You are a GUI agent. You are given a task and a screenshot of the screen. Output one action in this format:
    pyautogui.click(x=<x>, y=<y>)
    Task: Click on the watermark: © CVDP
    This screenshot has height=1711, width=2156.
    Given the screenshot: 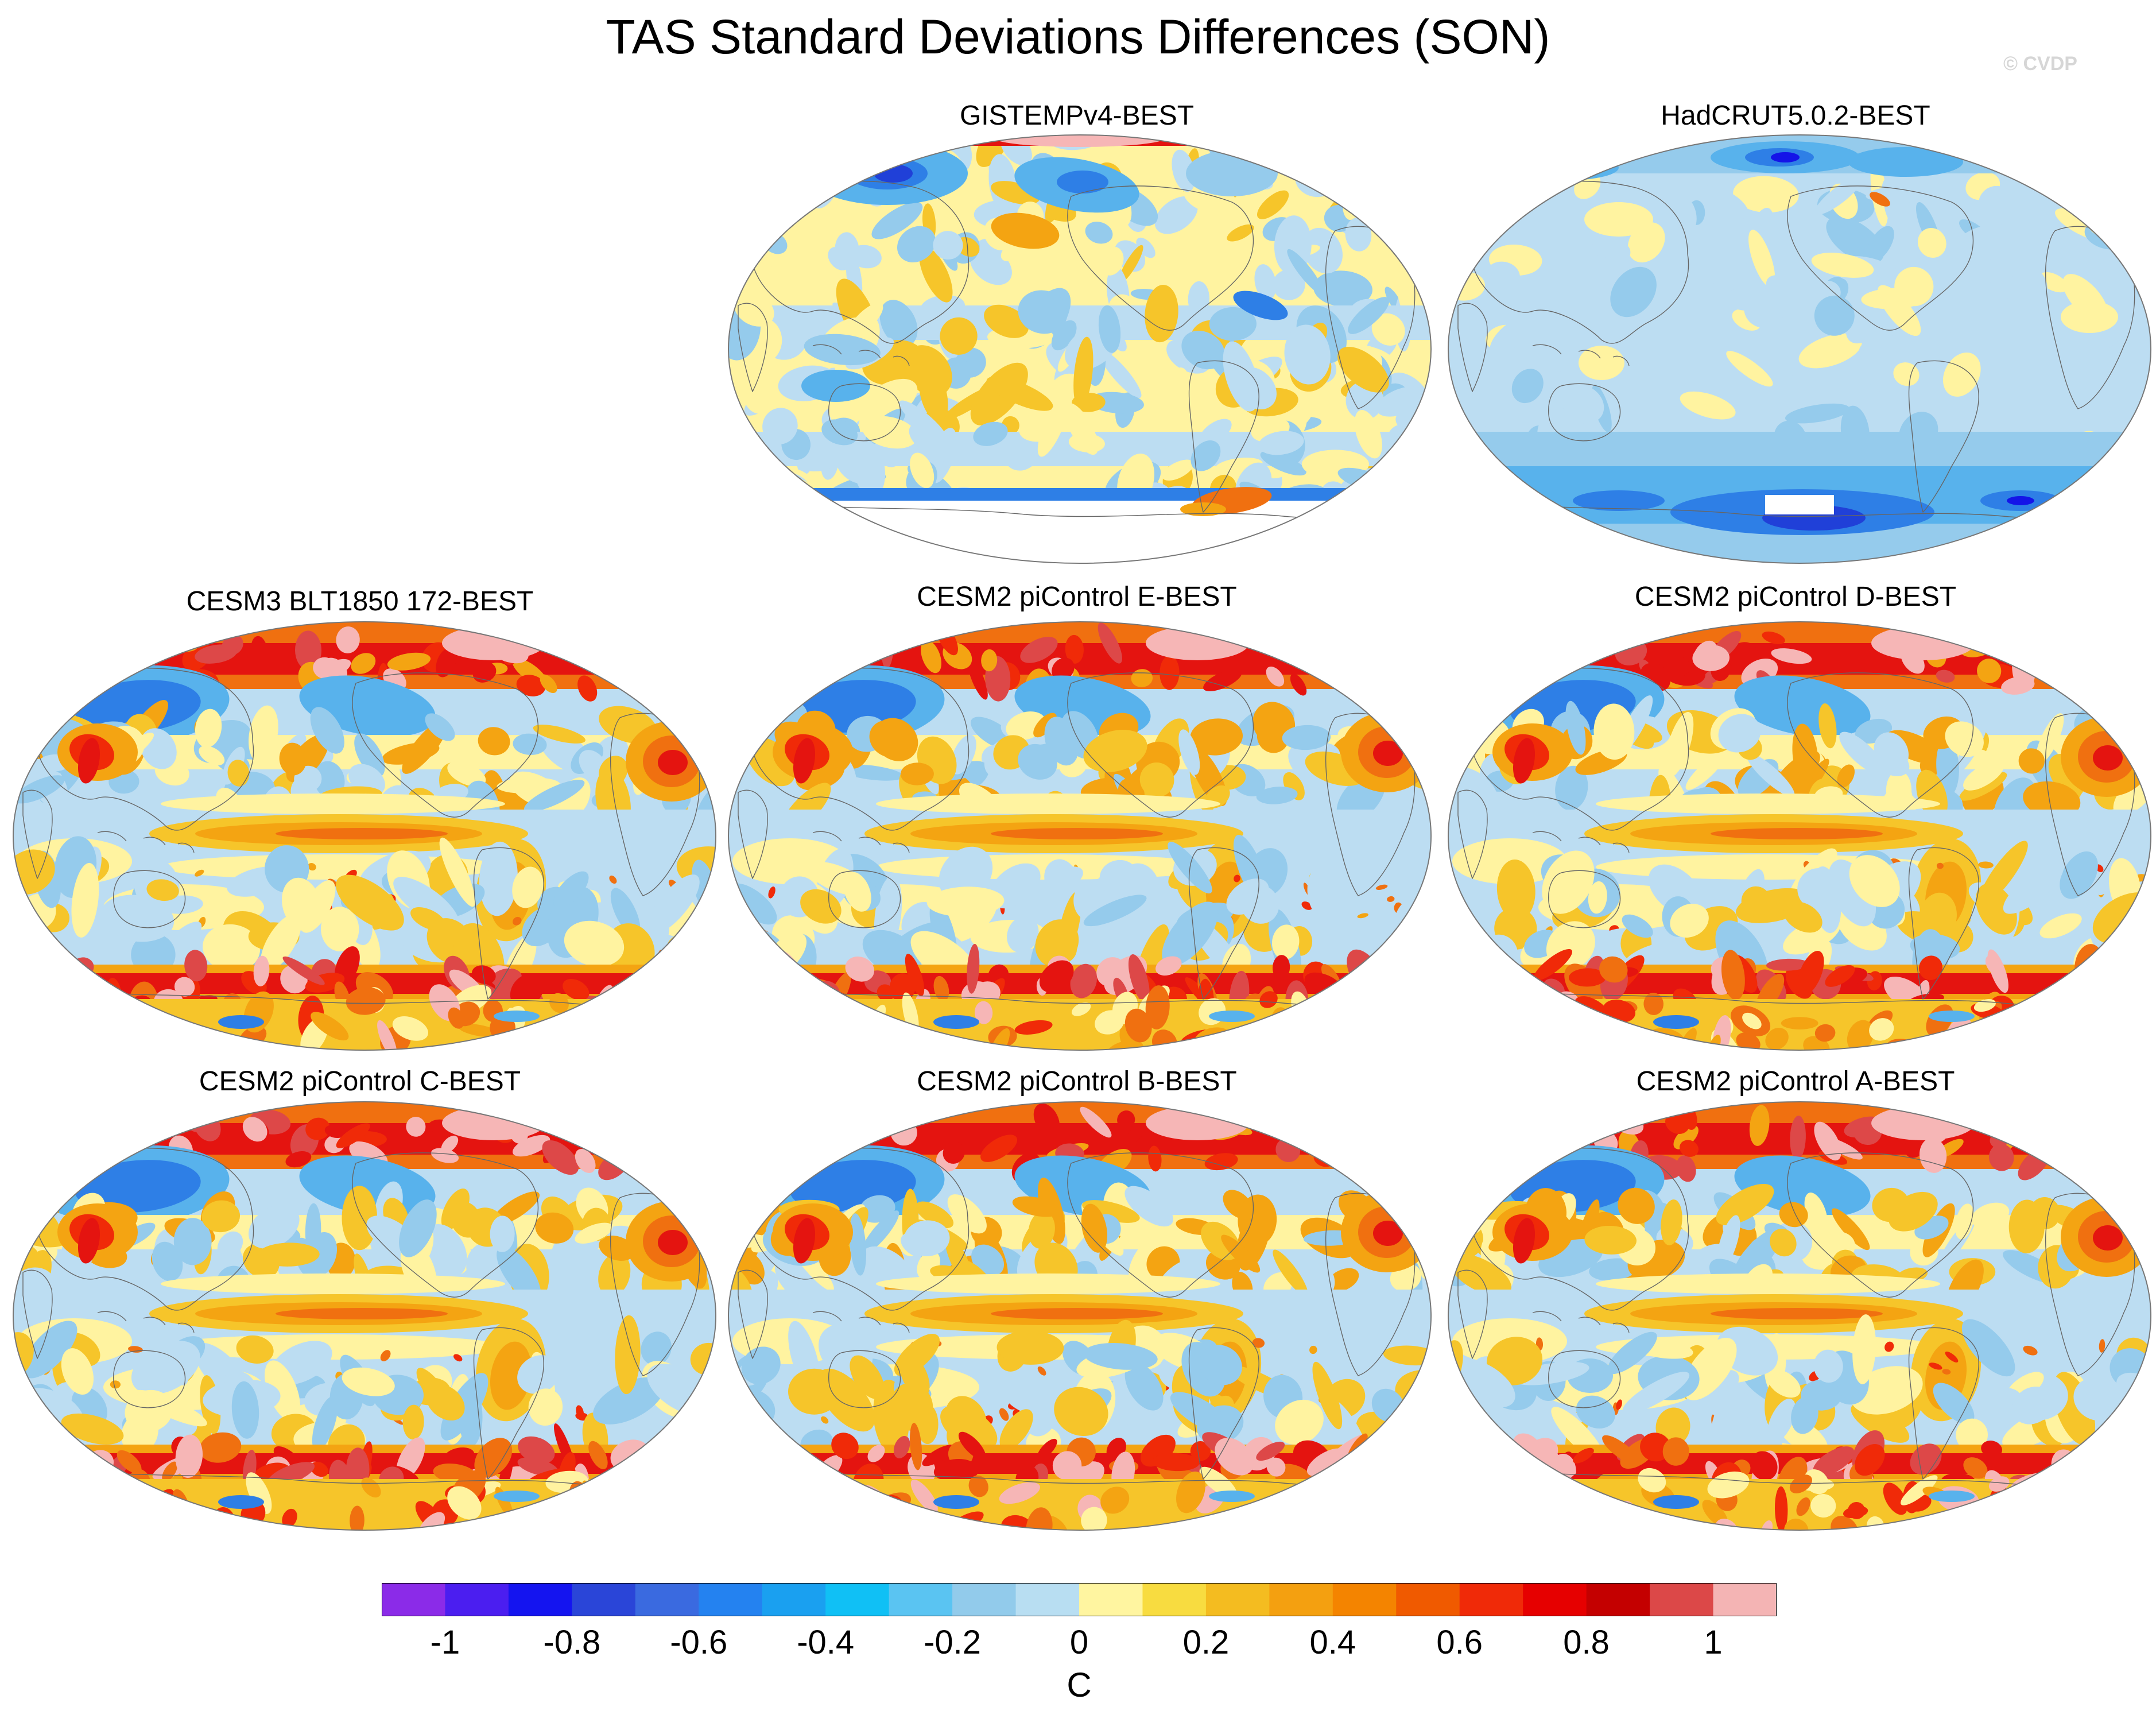 What is the action you would take?
    pyautogui.click(x=2040, y=64)
    